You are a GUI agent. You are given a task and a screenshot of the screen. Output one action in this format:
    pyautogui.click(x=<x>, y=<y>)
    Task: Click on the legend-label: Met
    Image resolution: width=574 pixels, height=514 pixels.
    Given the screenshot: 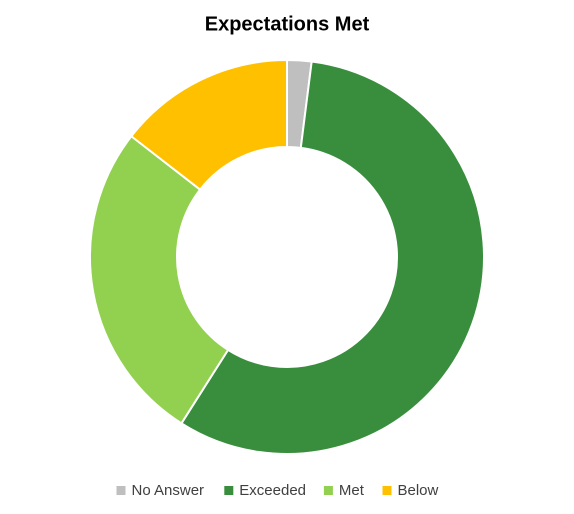 What is the action you would take?
    pyautogui.click(x=352, y=490)
    